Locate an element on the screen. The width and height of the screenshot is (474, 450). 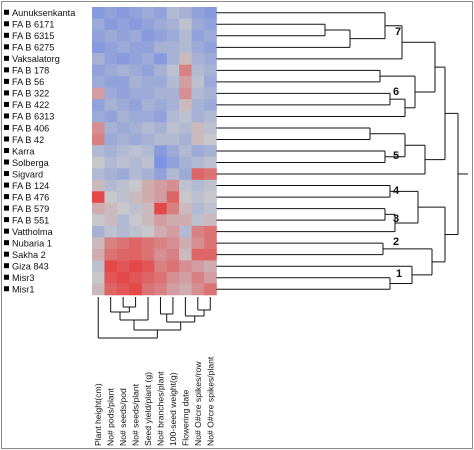
genotype-label: FA B 579 is located at coordinates (30, 209).